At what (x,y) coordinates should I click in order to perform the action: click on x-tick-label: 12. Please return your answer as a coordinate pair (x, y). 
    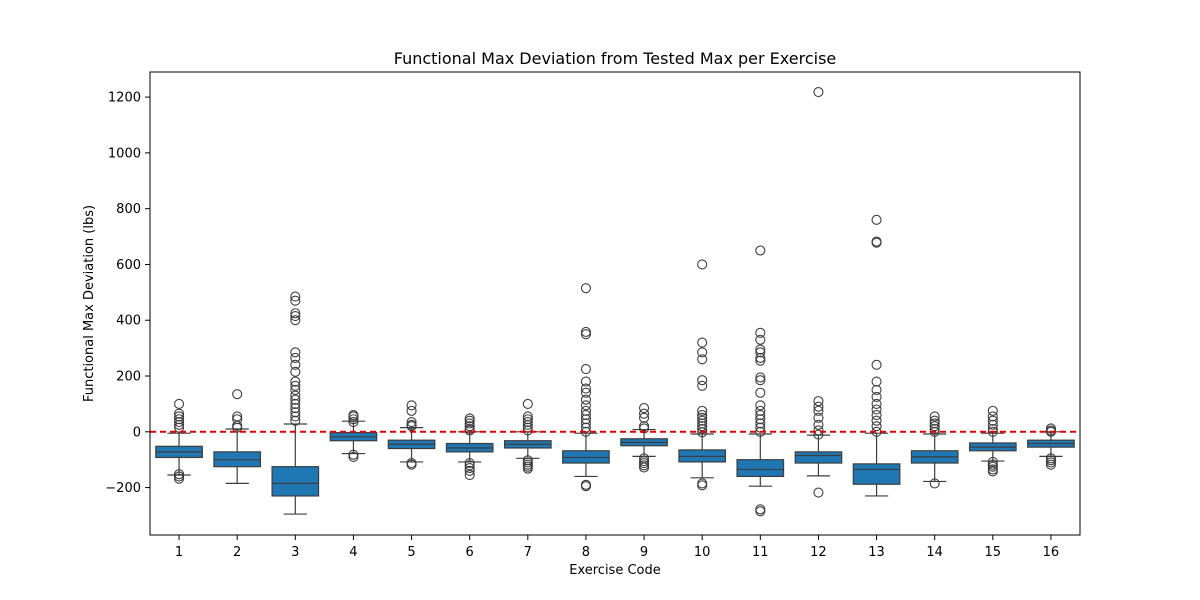
    Looking at the image, I should click on (818, 552).